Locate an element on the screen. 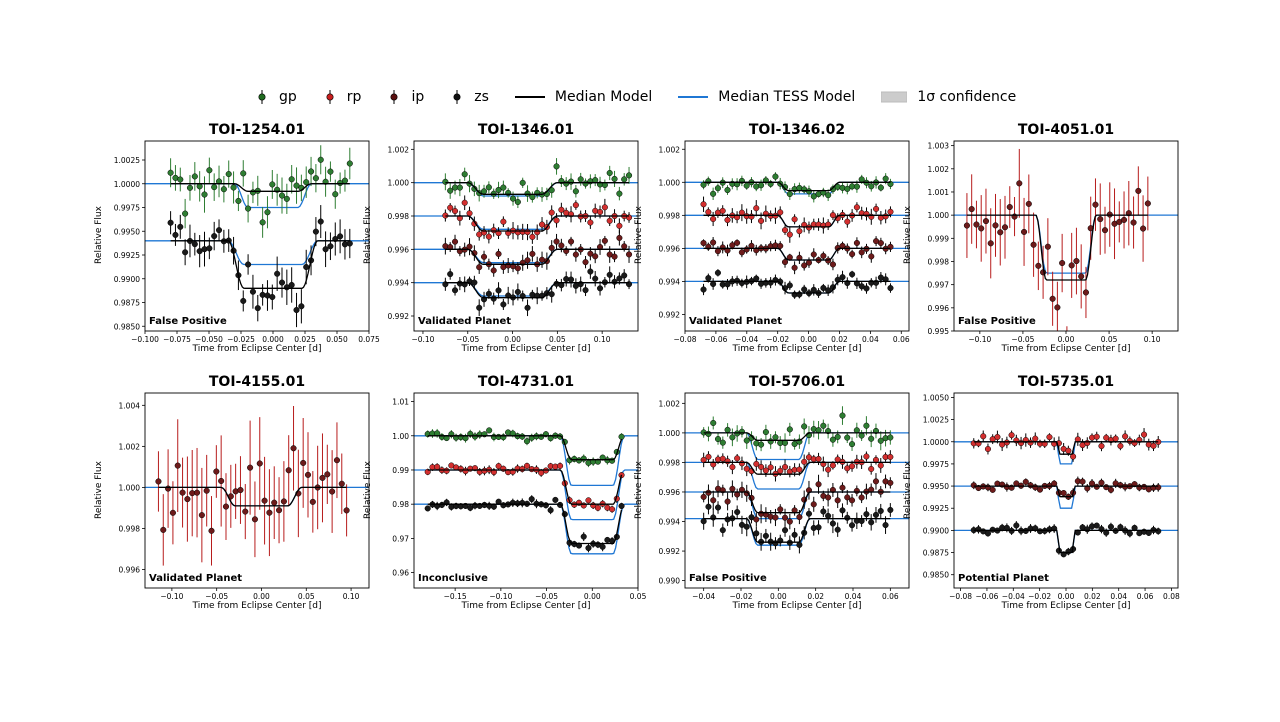 The height and width of the screenshot is (722, 1280). legend-item: Median Model is located at coordinates (583, 97).